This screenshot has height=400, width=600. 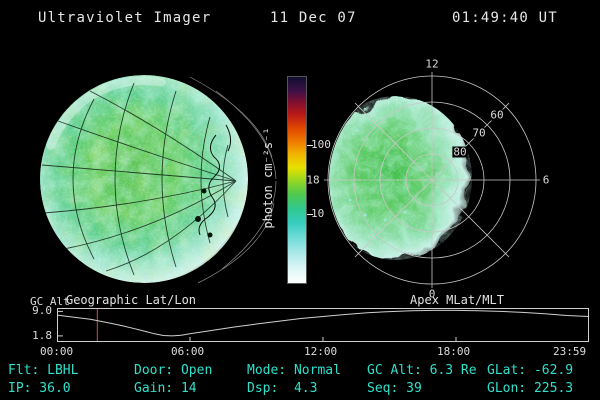 What do you see at coordinates (530, 370) in the screenshot?
I see `status-glat: GLat: -62.9` at bounding box center [530, 370].